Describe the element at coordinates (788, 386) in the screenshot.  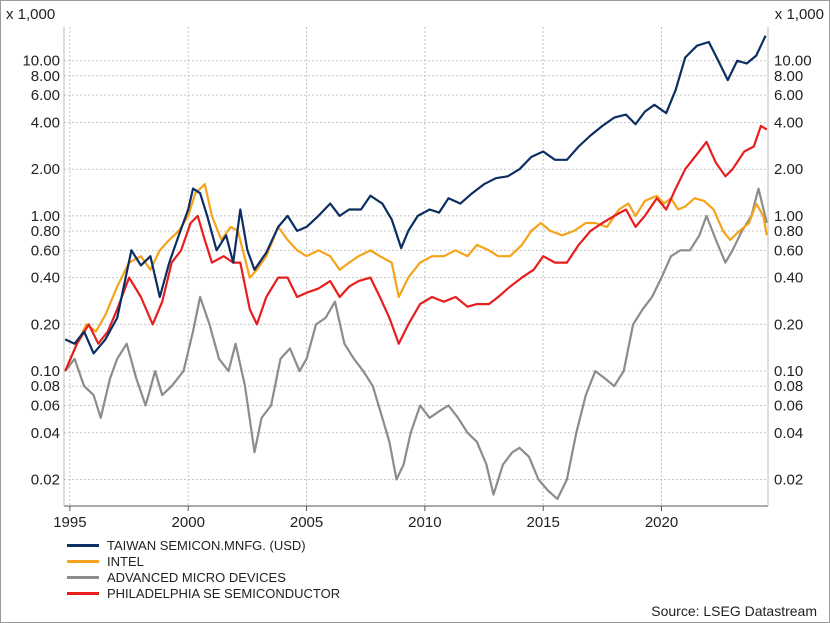
I see `y-tick-label-right: 0.08` at that location.